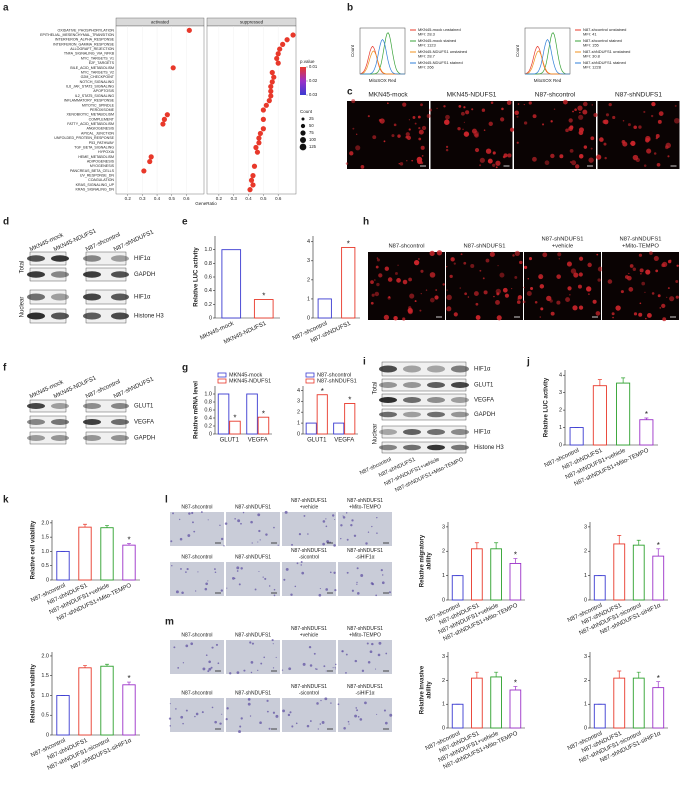 This screenshot has height=794, width=683. Describe the element at coordinates (485, 247) in the screenshot. I see `image-label: N87-shNDUFS1` at that location.